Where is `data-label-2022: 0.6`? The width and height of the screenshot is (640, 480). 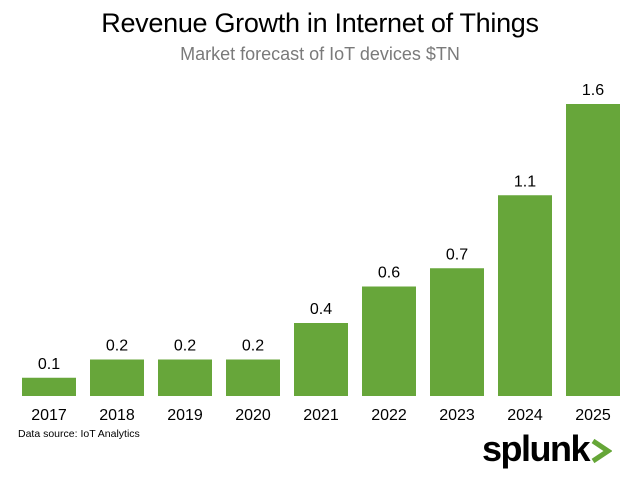
data-label-2022: 0.6 is located at coordinates (389, 273).